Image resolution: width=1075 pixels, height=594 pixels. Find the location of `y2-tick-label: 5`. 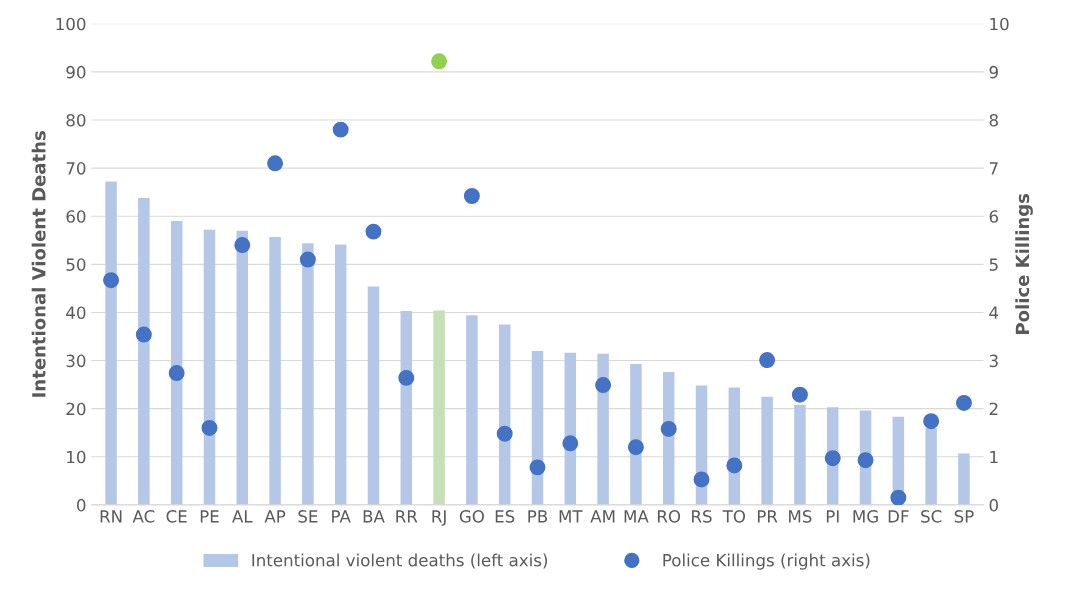

y2-tick-label: 5 is located at coordinates (993, 264).